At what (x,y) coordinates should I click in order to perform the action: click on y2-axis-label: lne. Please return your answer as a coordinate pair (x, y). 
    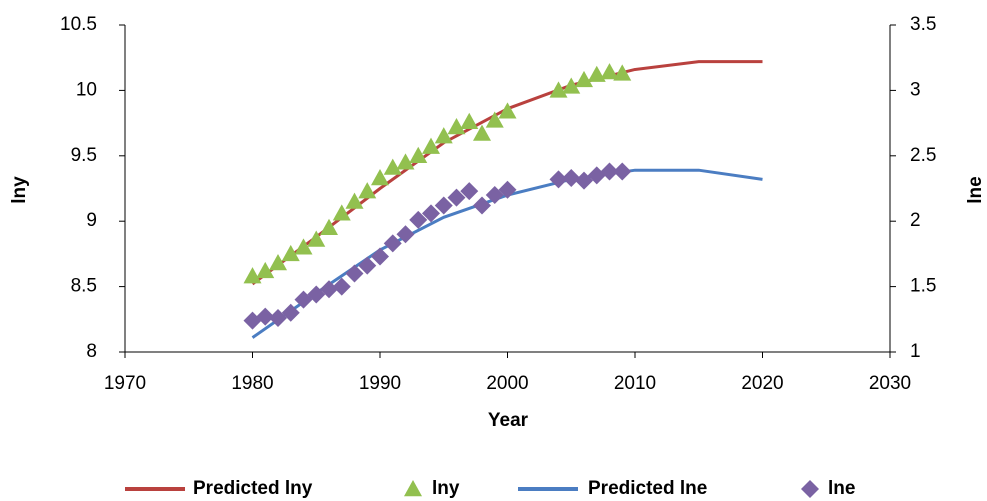
    Looking at the image, I should click on (975, 189).